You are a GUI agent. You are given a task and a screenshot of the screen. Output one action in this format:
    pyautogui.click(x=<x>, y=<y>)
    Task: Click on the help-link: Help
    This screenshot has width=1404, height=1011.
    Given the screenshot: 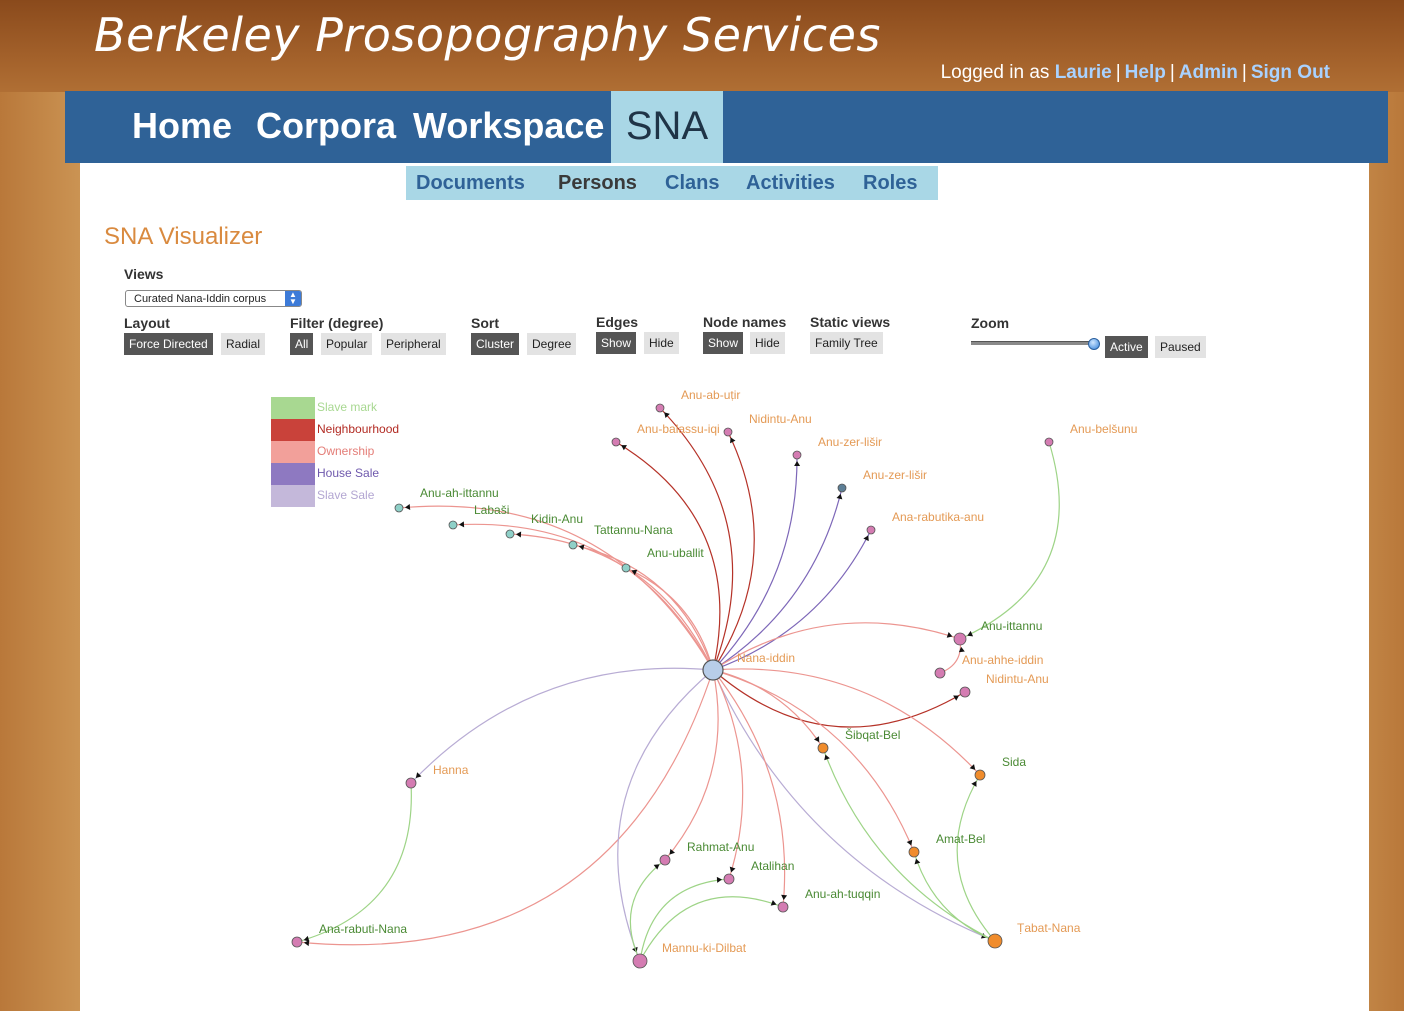 What is the action you would take?
    pyautogui.click(x=1145, y=72)
    